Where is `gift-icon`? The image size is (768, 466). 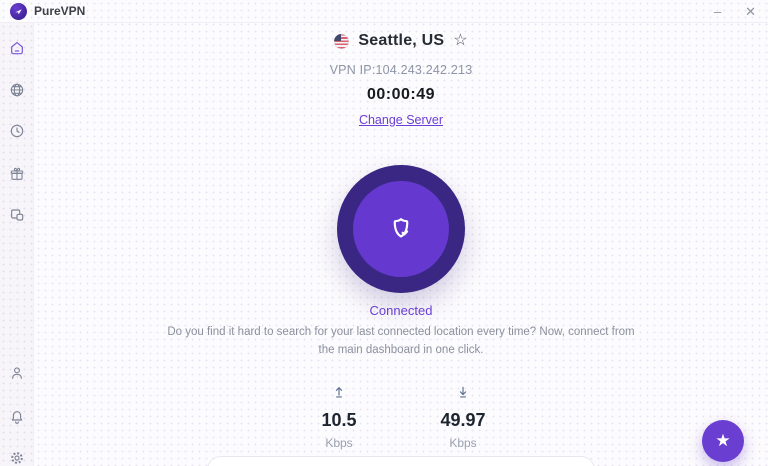 gift-icon is located at coordinates (17, 173).